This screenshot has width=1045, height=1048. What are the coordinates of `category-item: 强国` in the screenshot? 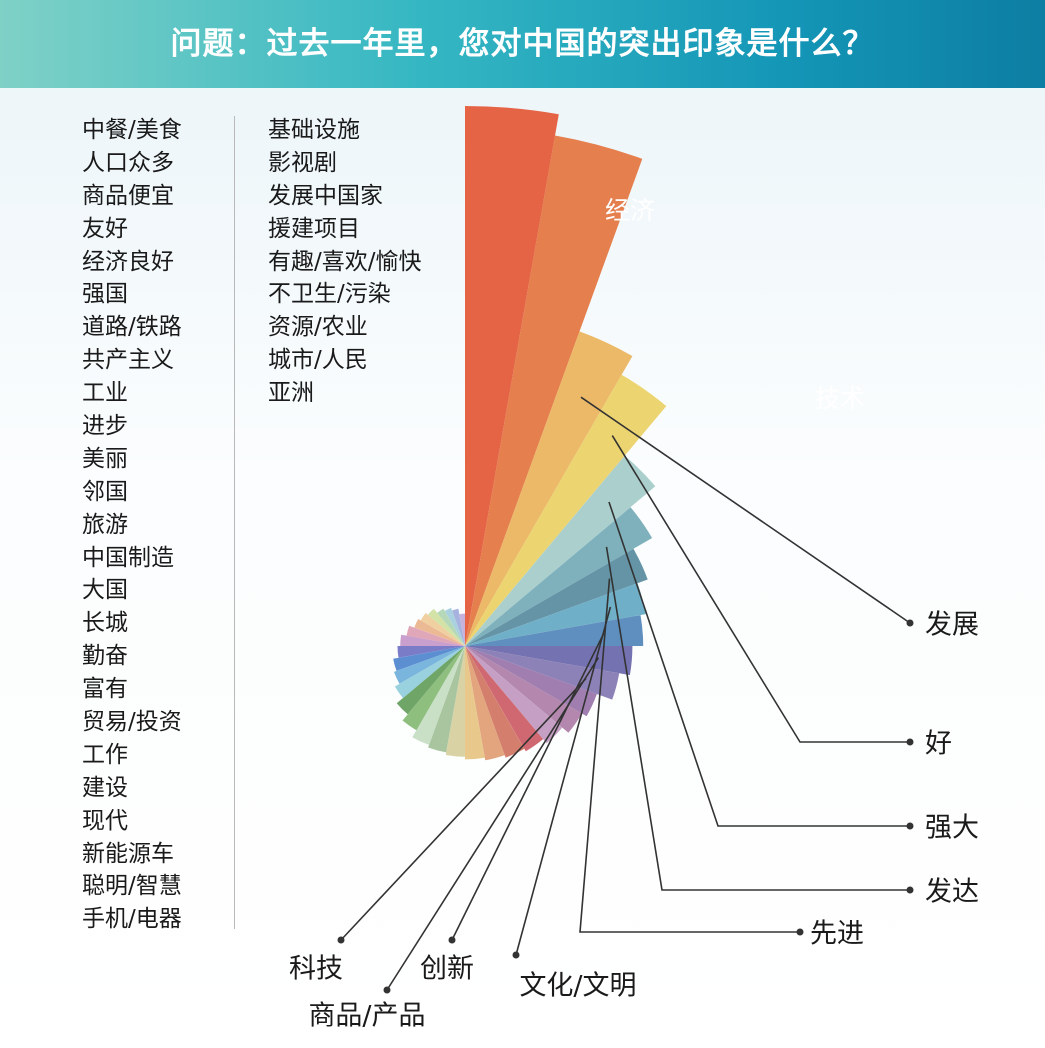 It's located at (105, 294).